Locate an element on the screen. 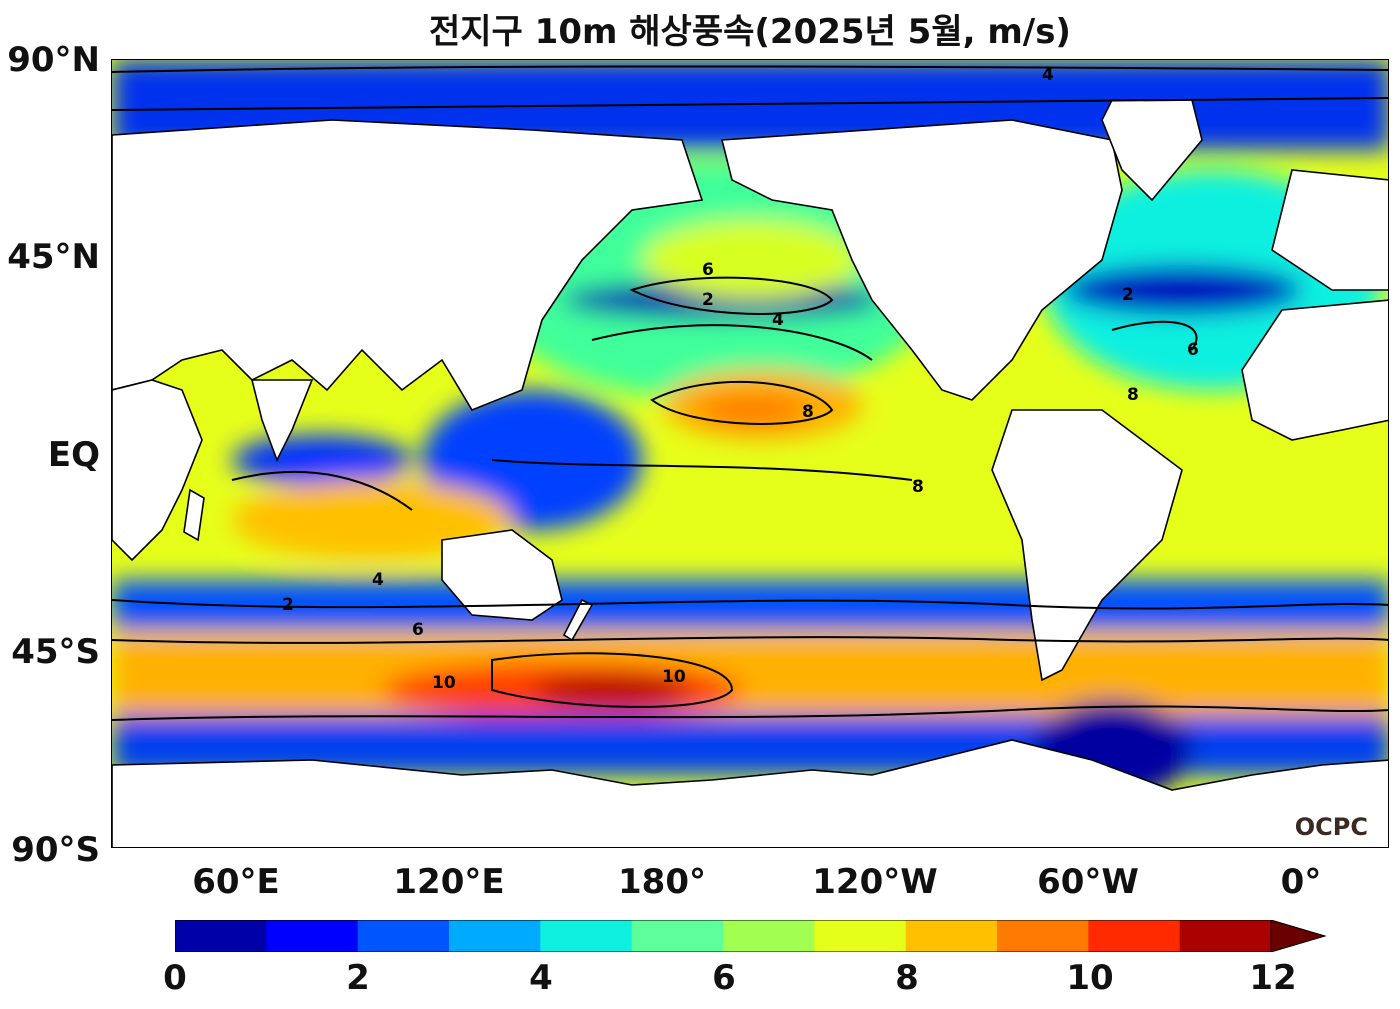 The width and height of the screenshot is (1400, 1009). southern-core is located at coordinates (612, 690).